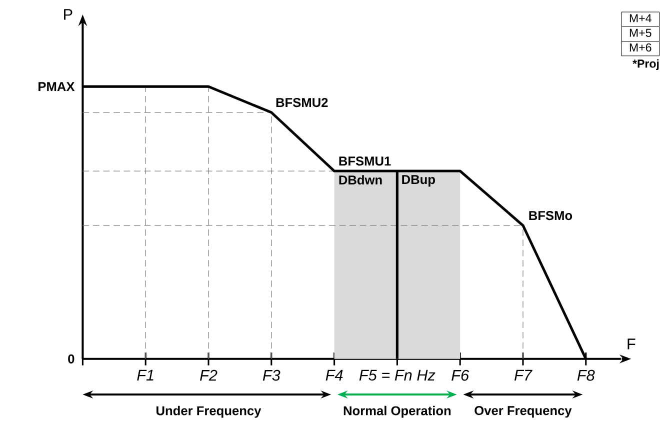 The image size is (661, 435). What do you see at coordinates (397, 375) in the screenshot?
I see `x-tick-label: F5 = Fn Hz` at bounding box center [397, 375].